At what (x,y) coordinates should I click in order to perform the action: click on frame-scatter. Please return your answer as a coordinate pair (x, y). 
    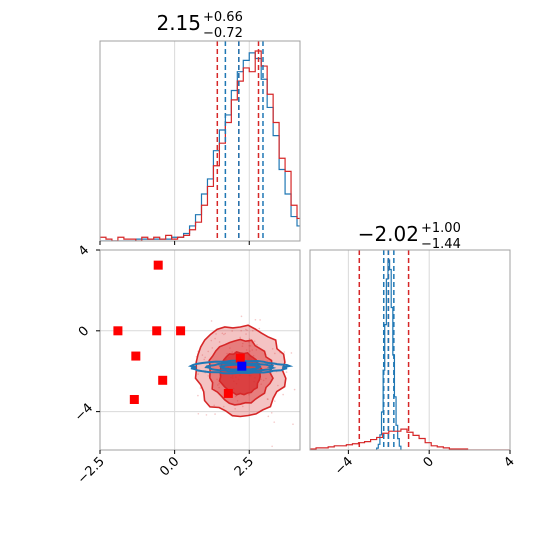
    Looking at the image, I should click on (200, 350).